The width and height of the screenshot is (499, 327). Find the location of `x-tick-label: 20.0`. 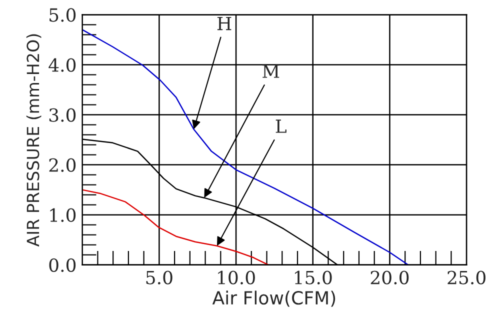

x-tick-label: 20.0 is located at coordinates (389, 277).